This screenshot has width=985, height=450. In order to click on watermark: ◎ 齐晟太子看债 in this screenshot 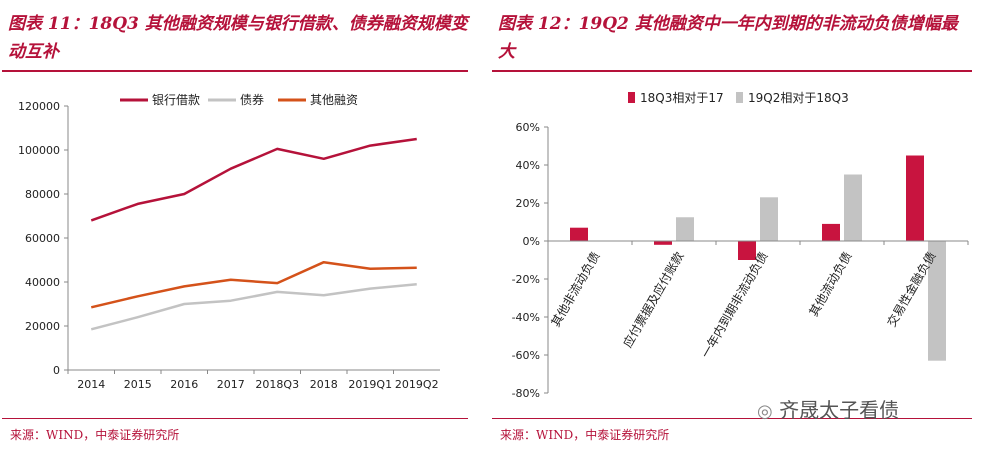, I will do `click(828, 408)`.